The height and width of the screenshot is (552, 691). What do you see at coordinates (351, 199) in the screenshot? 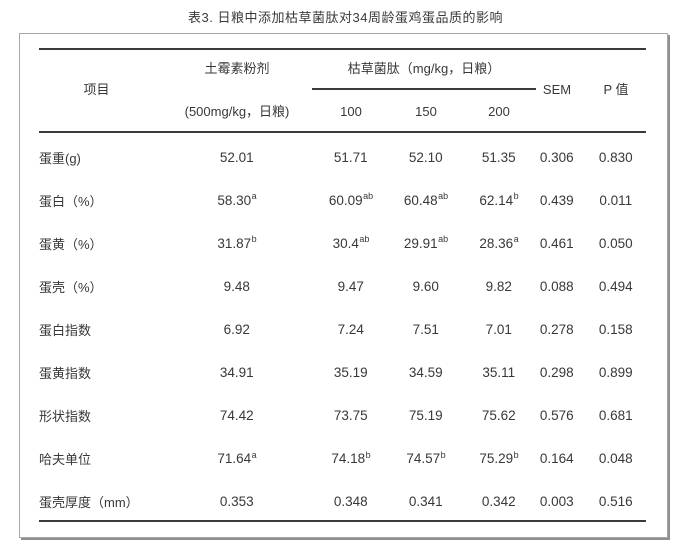
I see `table-cell: 60.09ab` at bounding box center [351, 199].